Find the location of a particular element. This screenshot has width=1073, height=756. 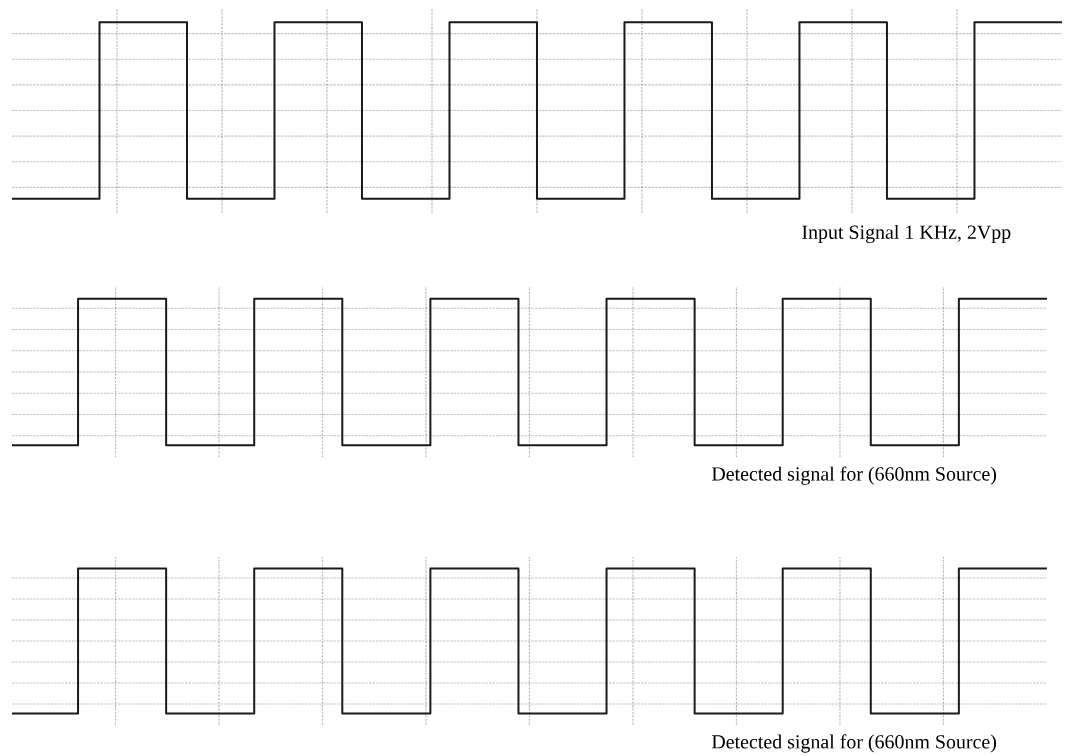

text: Input Signal 1 KHz, 2Vpp is located at coordinates (906, 234).